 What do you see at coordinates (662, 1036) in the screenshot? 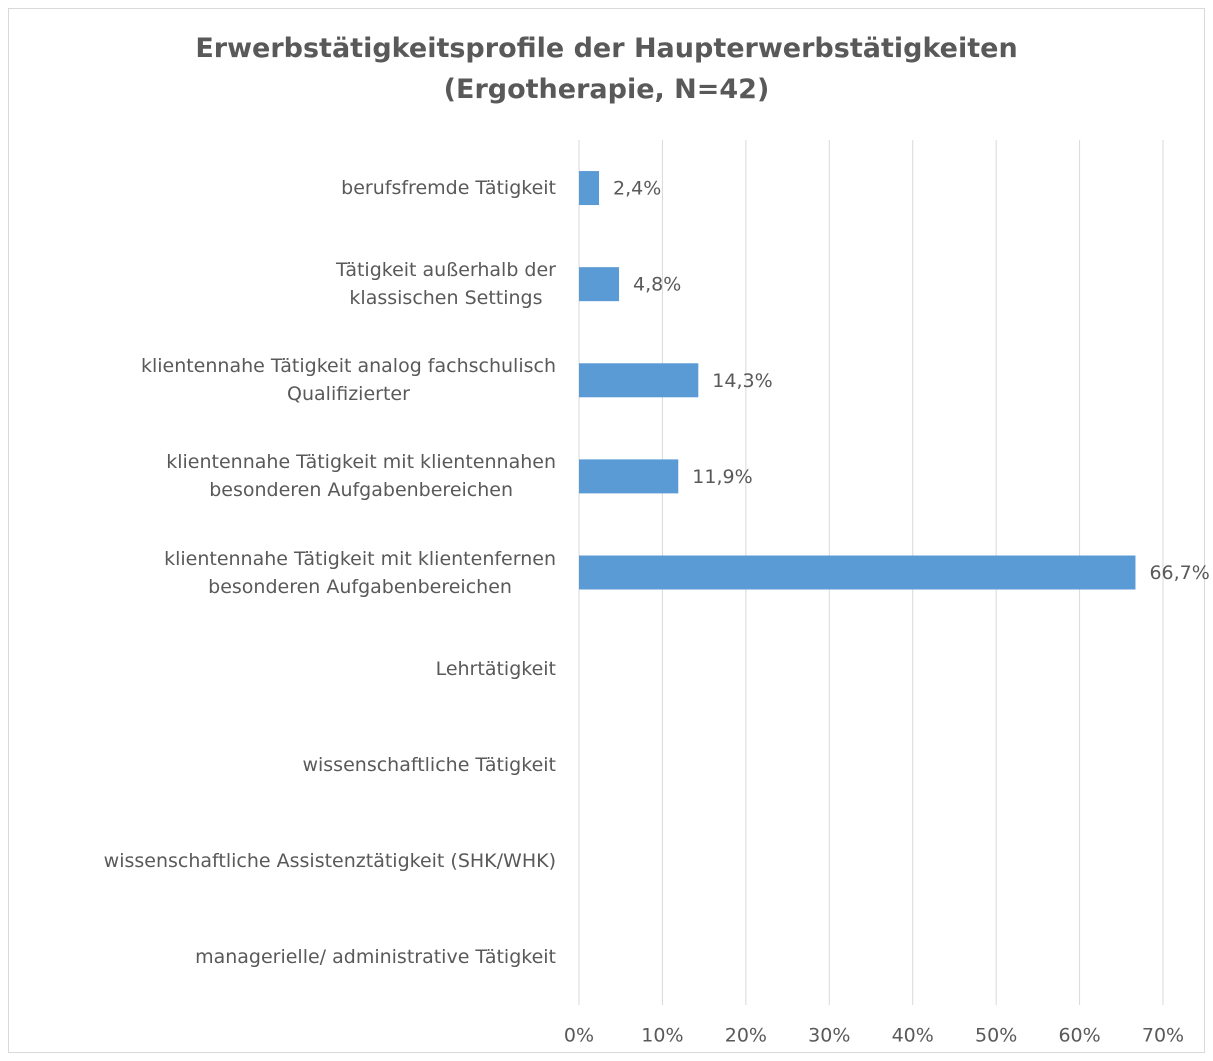
I see `x-tick-label: 10%` at bounding box center [662, 1036].